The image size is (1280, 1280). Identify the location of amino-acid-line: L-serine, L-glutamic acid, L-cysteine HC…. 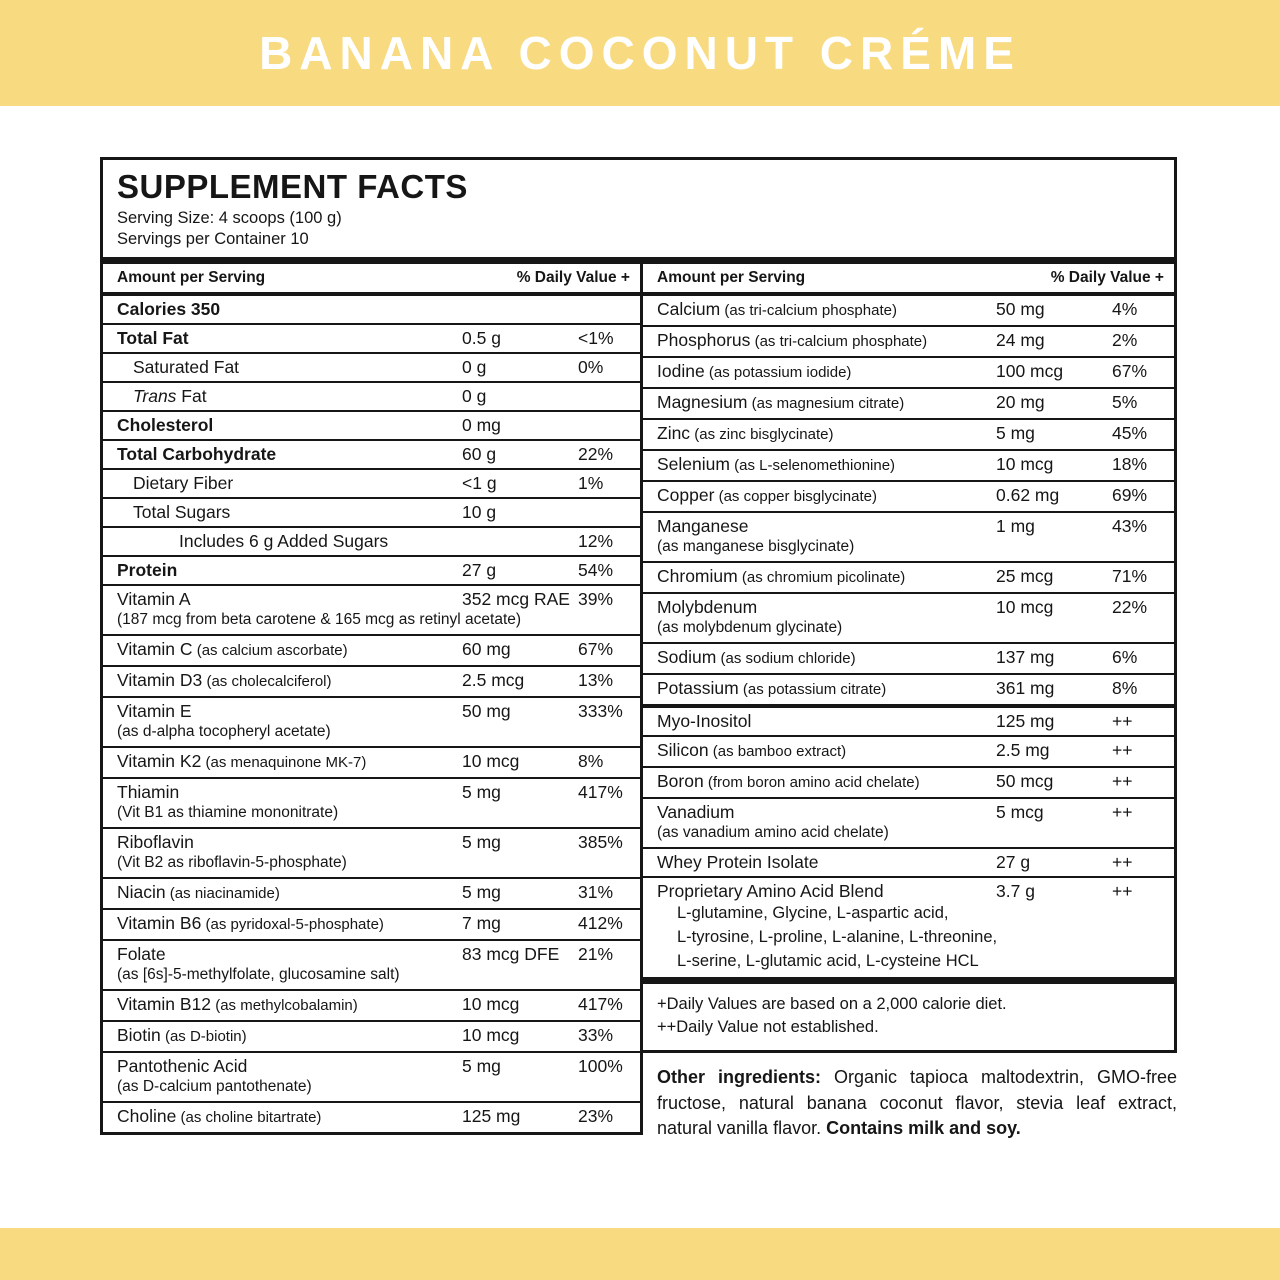
(828, 961).